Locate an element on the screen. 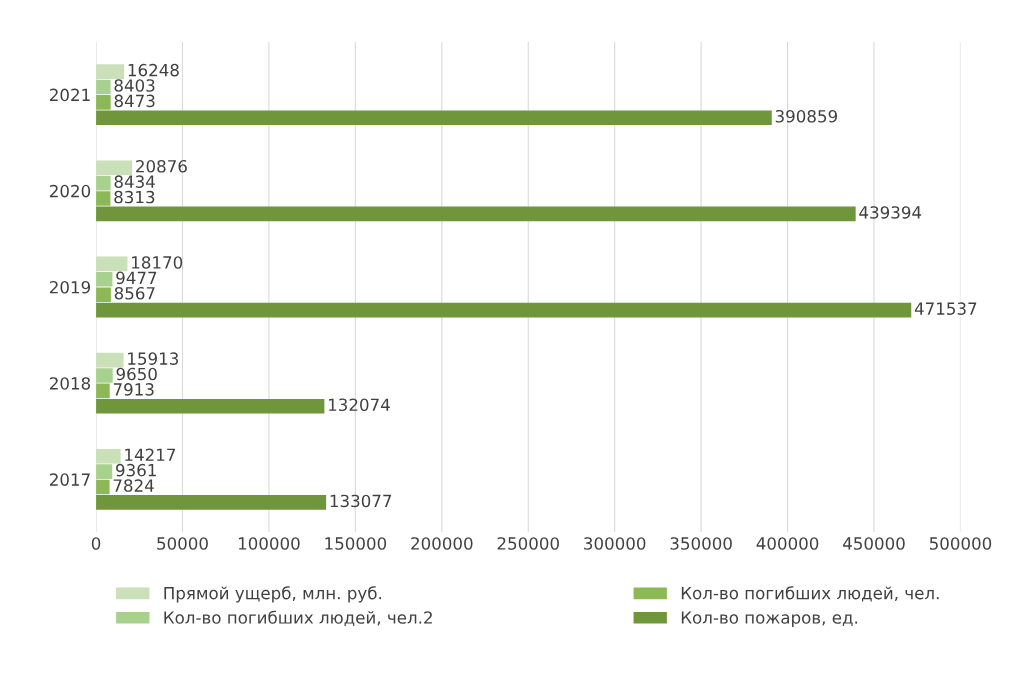 The height and width of the screenshot is (700, 1011). x-tick-label: 400000 is located at coordinates (787, 543).